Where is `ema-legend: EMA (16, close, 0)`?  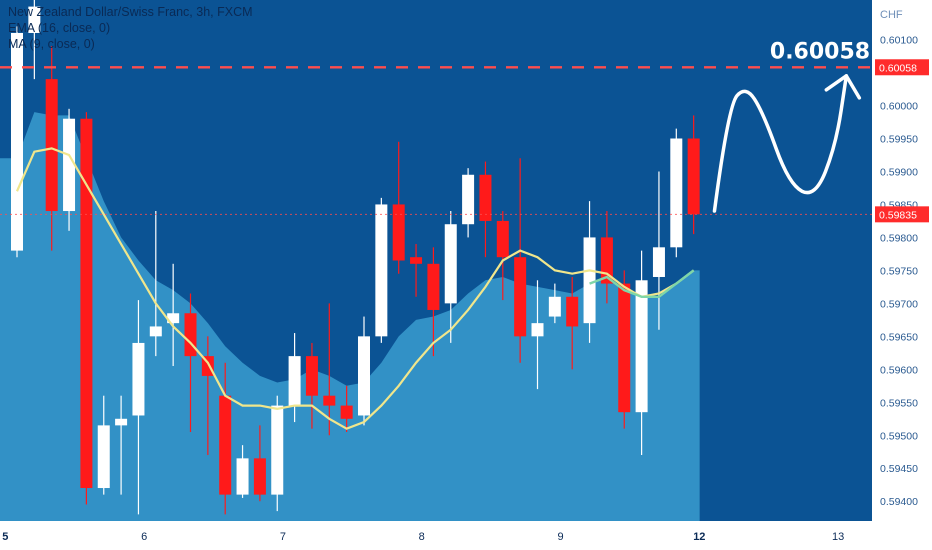 ema-legend: EMA (16, close, 0) is located at coordinates (59, 28).